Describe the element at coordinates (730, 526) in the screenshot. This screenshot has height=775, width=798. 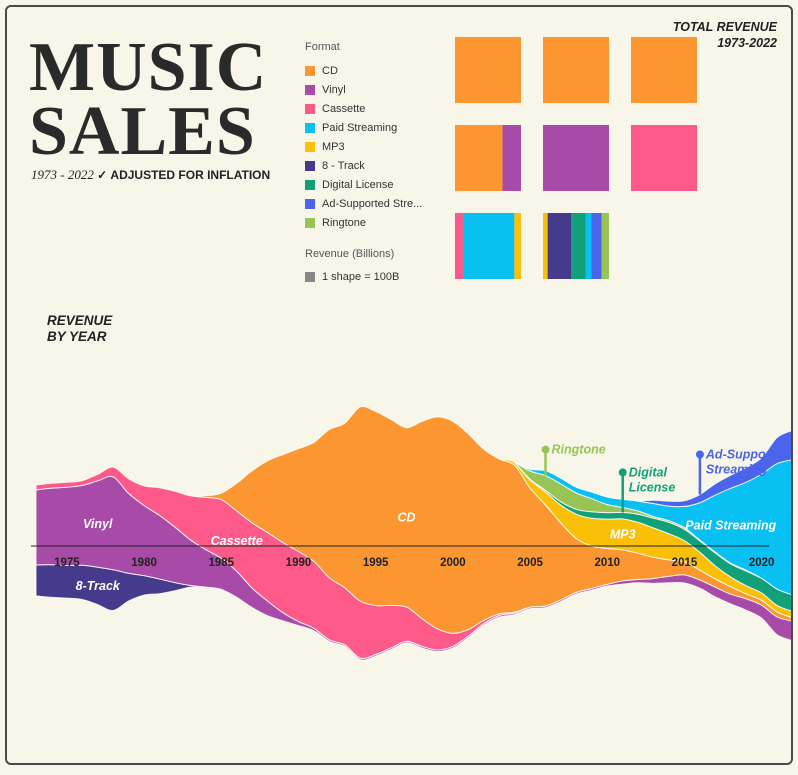
I see `stream-label-paid-streaming: Paid Streaming` at that location.